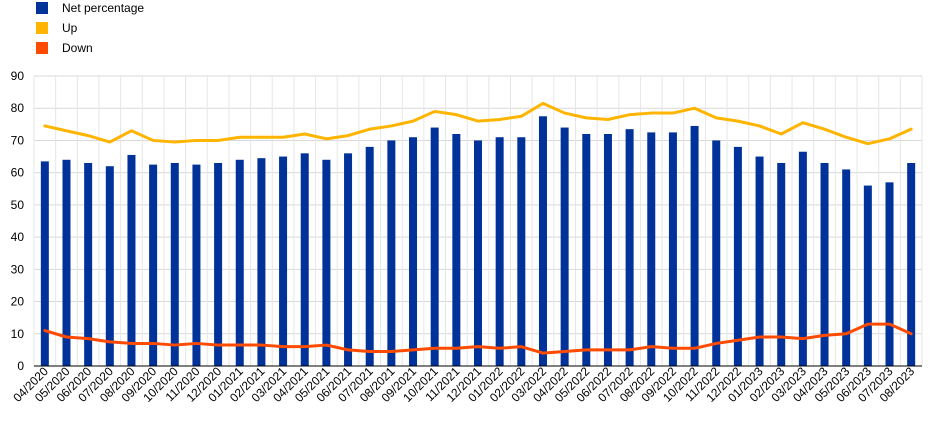 The image size is (945, 421). I want to click on bar-01/2022, so click(499, 251).